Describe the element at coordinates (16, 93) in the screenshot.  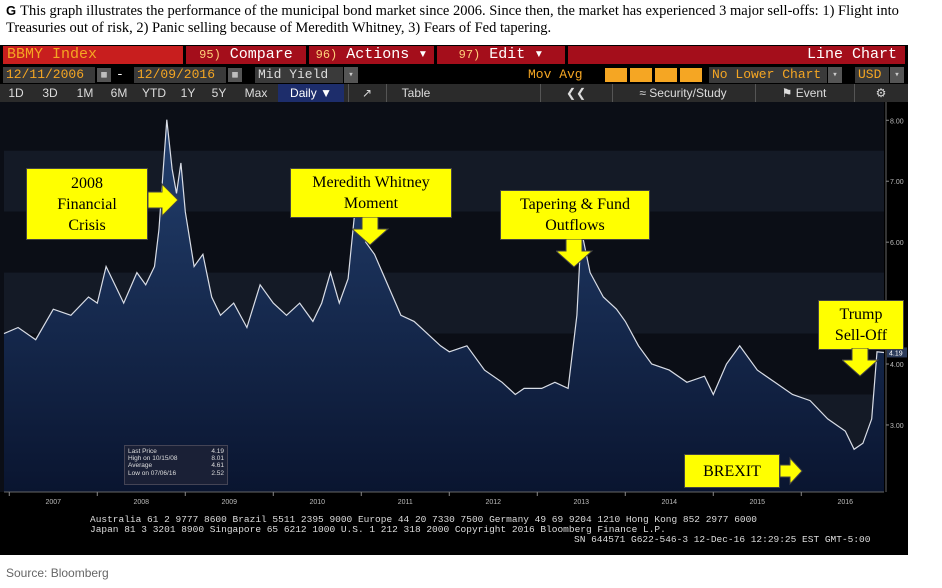
I see `period-1d: 1D` at that location.